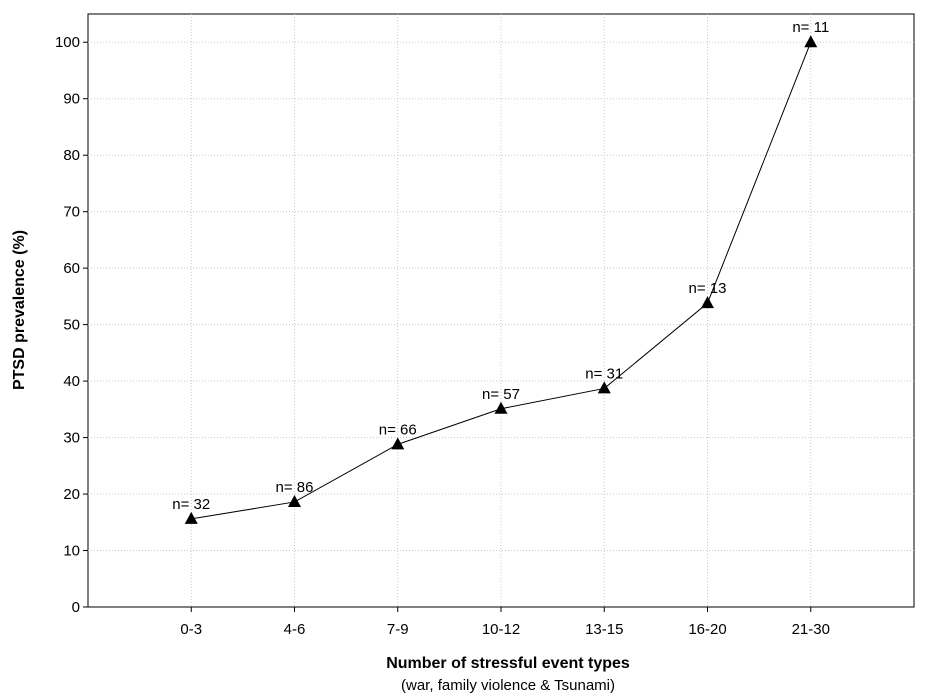 The image size is (926, 696). Describe the element at coordinates (191, 629) in the screenshot. I see `x-tick-label: 0-3` at that location.